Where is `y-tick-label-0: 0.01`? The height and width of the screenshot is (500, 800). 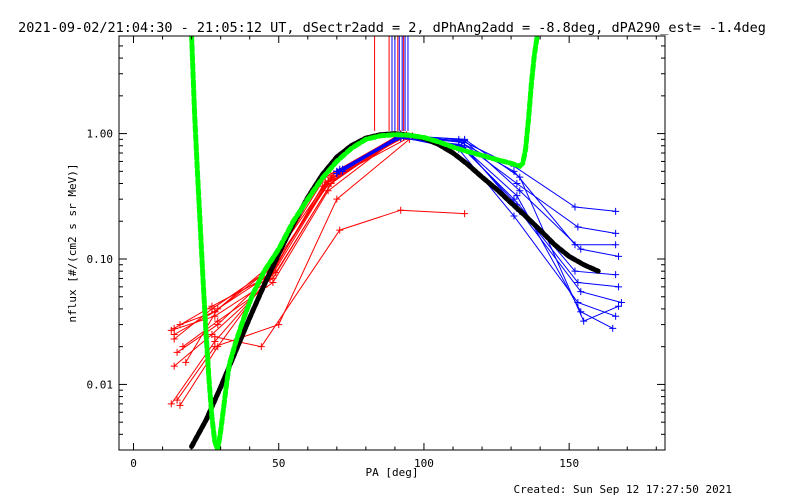
y-tick-label-0: 0.01 is located at coordinates (100, 384).